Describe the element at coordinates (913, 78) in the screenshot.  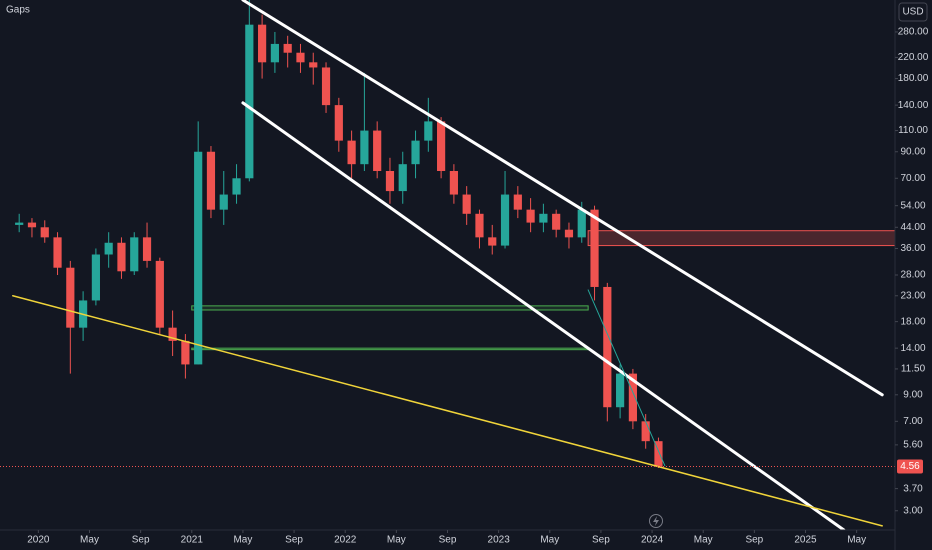
I see `y-tick-label: 180.00` at that location.